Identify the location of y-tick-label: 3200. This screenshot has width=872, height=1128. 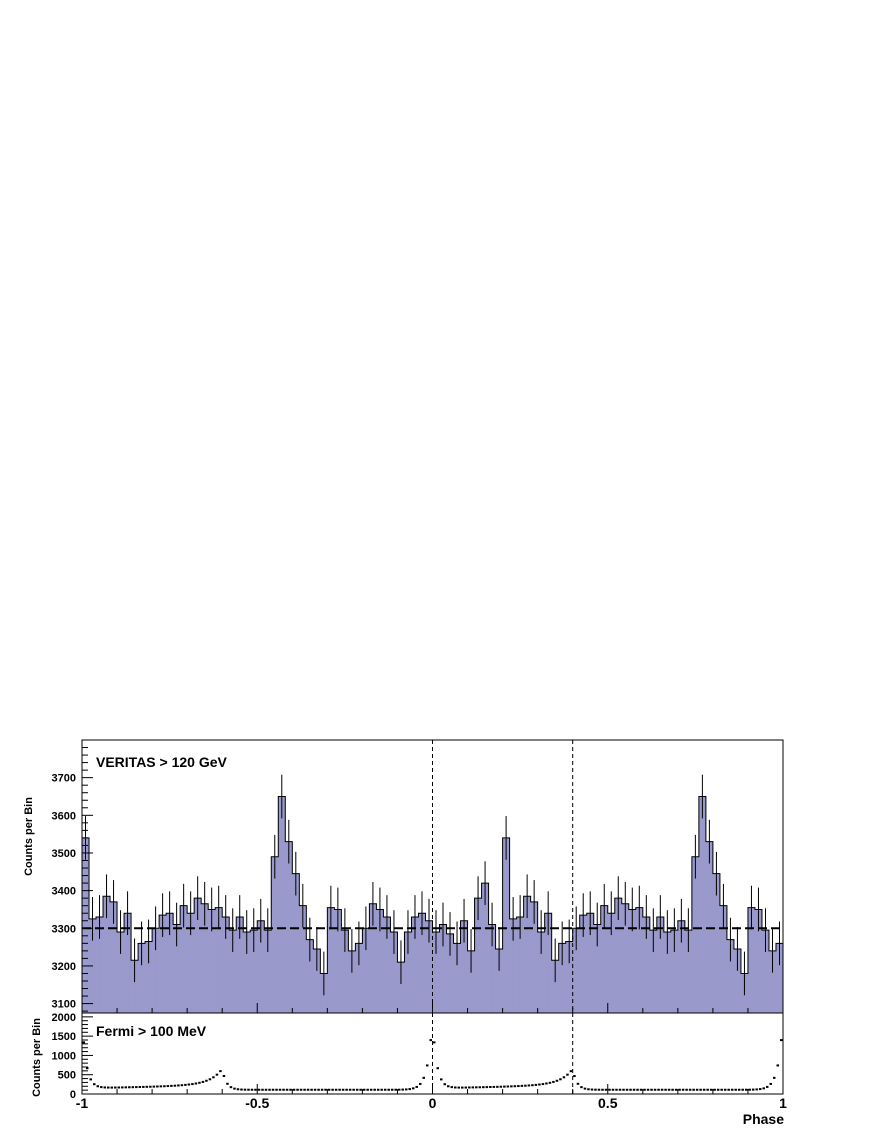
(64, 967).